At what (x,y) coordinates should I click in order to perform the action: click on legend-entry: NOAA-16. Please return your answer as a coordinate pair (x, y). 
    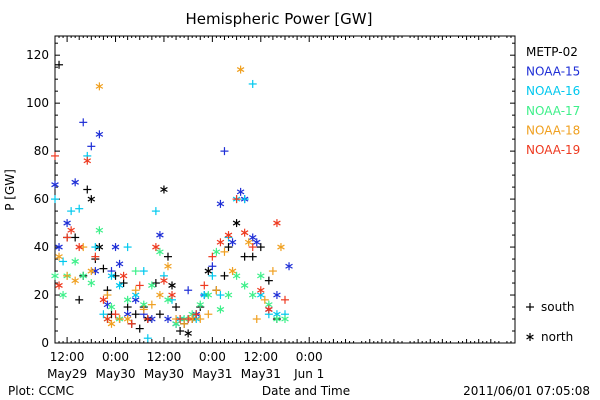
    Looking at the image, I should click on (553, 91).